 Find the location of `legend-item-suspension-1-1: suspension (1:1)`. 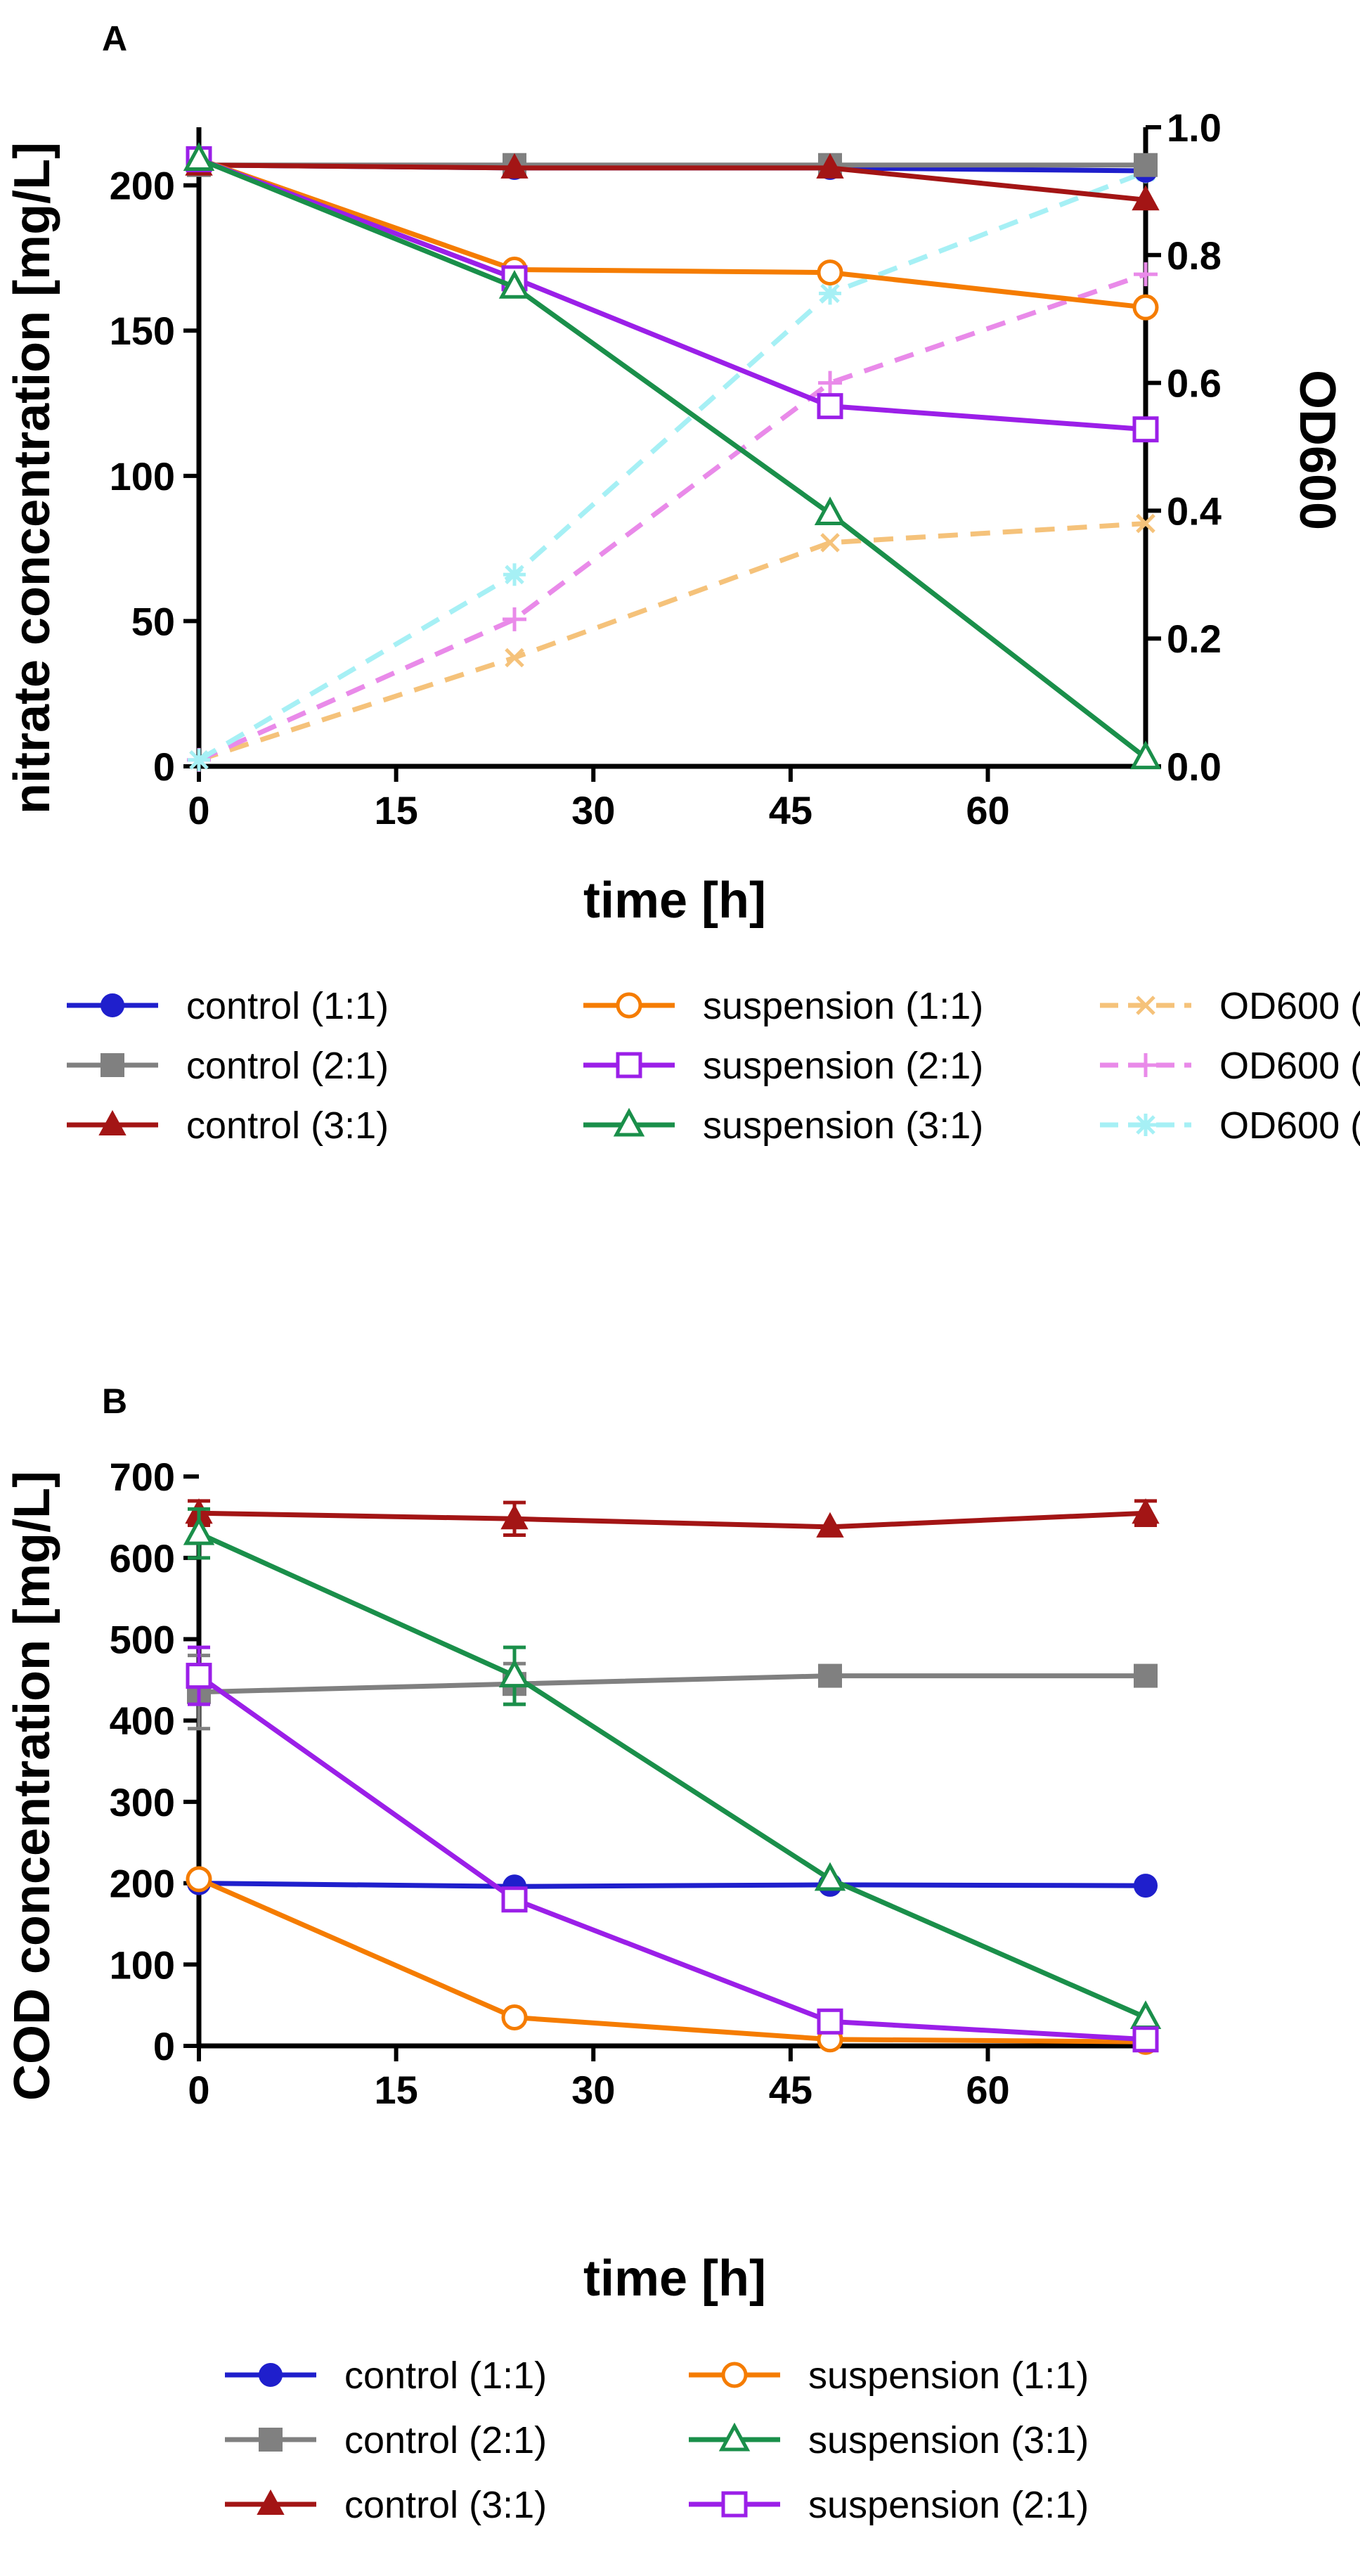

legend-item-suspension-1-1: suspension (1:1) is located at coordinates (783, 1006).